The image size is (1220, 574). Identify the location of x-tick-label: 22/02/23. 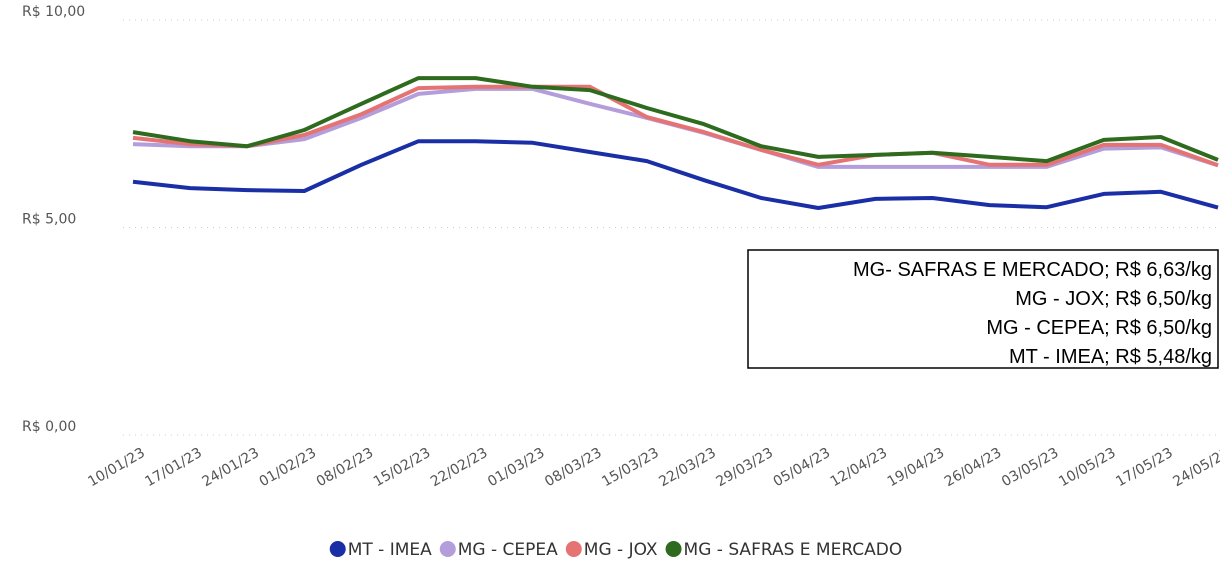
(459, 467).